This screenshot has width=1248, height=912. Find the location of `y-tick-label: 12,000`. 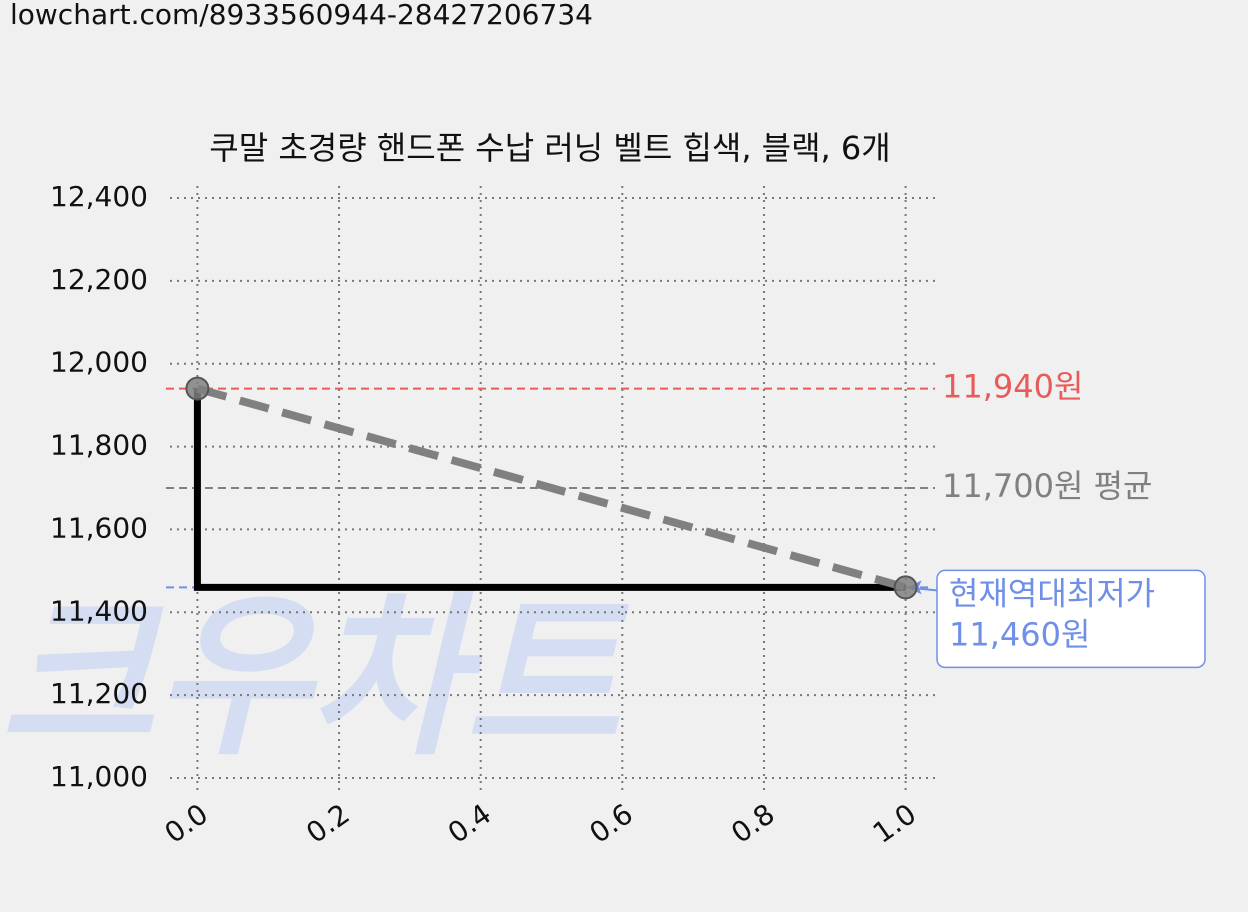

y-tick-label: 12,000 is located at coordinates (99, 362).